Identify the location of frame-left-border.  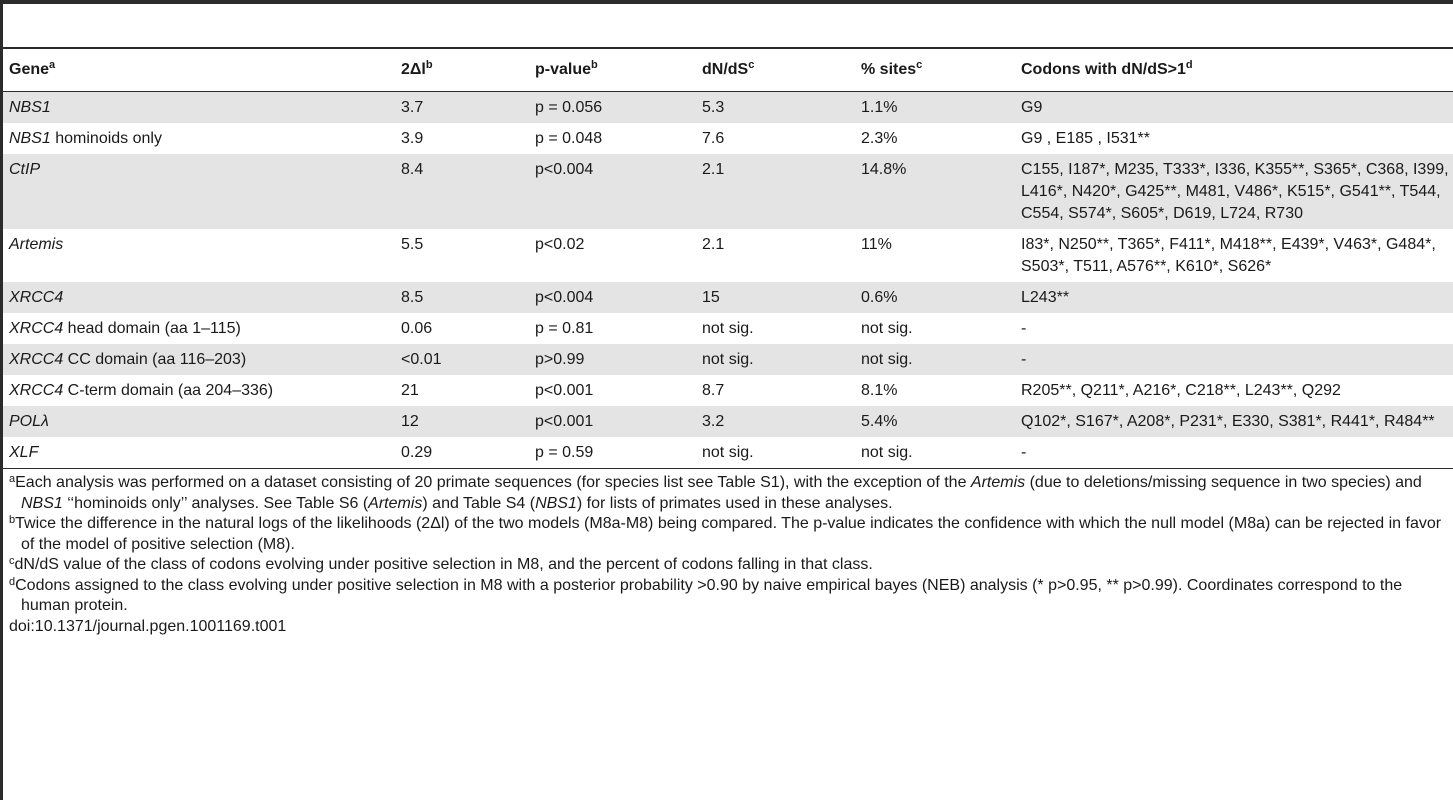
(1, 400).